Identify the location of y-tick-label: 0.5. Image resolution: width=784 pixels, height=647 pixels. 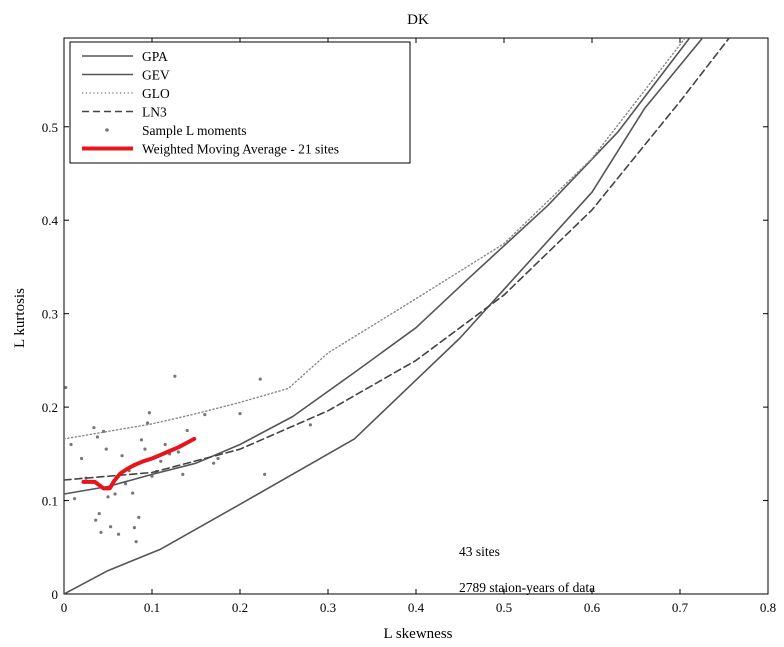
(50, 127).